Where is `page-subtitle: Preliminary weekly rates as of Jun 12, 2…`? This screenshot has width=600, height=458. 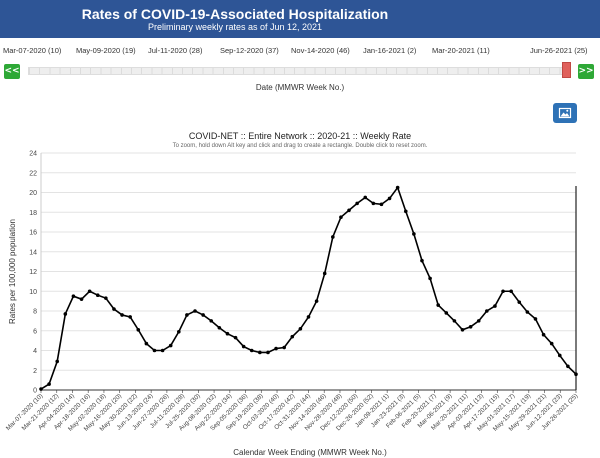
page-subtitle: Preliminary weekly rates as of Jun 12, 2… is located at coordinates (235, 27).